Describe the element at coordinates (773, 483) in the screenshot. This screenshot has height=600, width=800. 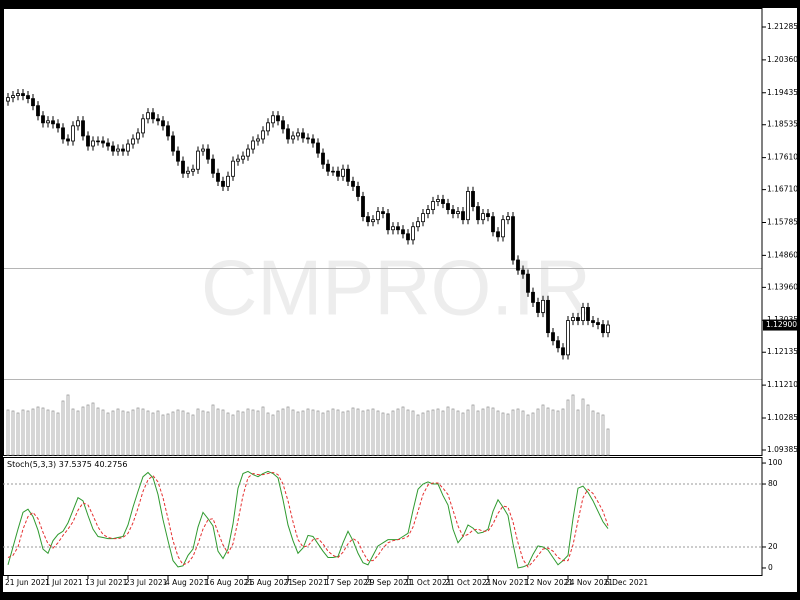
I see `y-tick-label: 80` at that location.